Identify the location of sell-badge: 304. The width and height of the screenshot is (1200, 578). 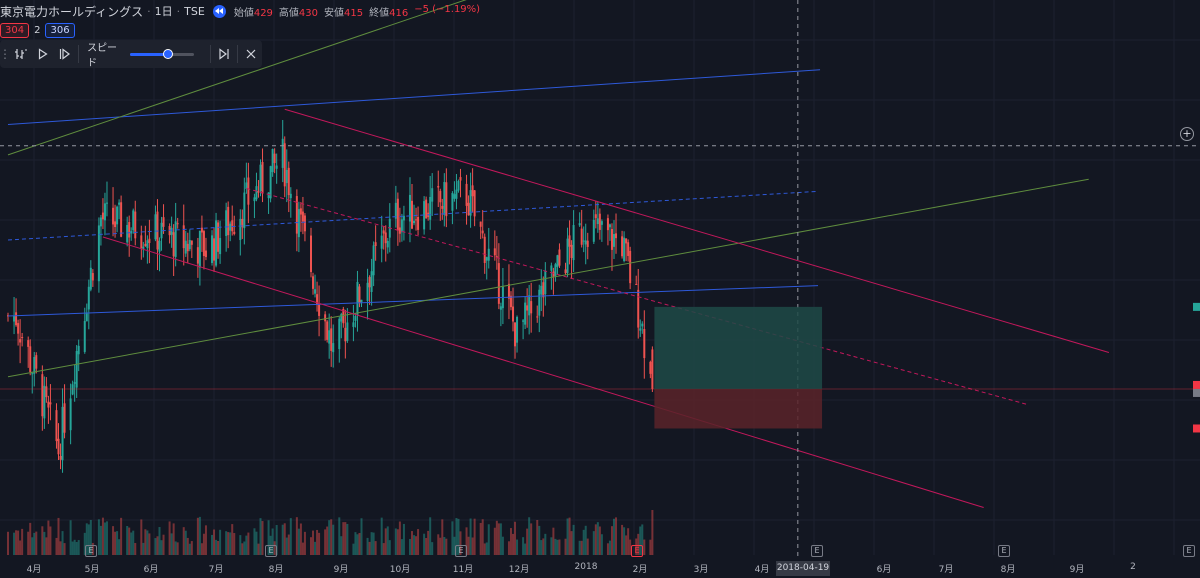
(15, 30).